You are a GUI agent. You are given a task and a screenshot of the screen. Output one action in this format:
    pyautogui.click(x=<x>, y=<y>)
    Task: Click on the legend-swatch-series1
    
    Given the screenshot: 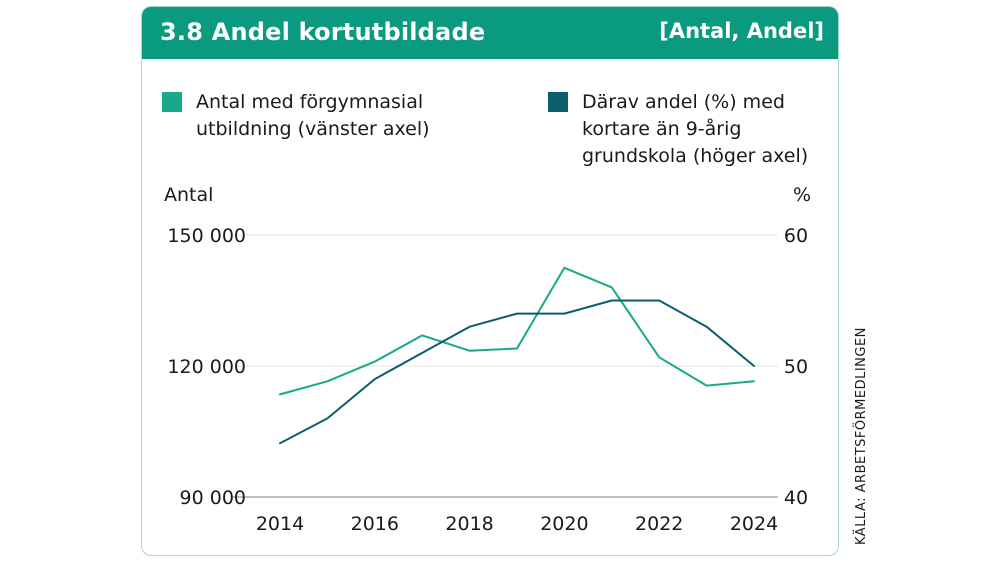 What is the action you would take?
    pyautogui.click(x=172, y=102)
    